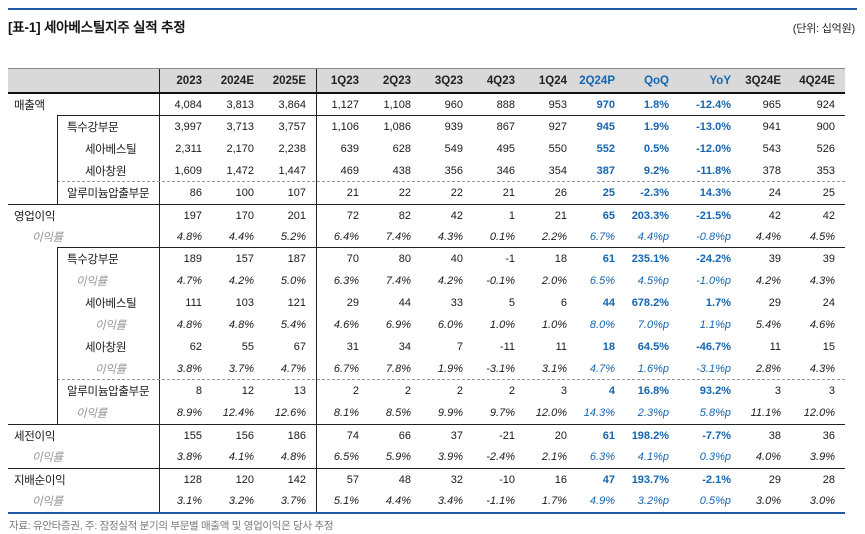 Image resolution: width=865 pixels, height=534 pixels. Describe the element at coordinates (198, 391) in the screenshot. I see `value-cell: 8` at that location.